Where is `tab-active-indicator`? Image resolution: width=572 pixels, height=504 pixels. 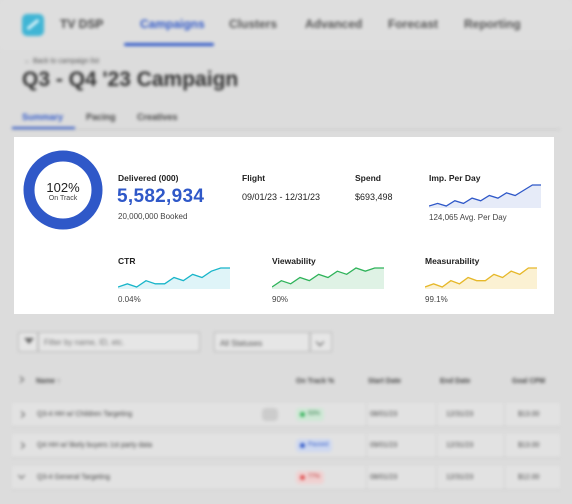 tab-active-indicator is located at coordinates (43, 128).